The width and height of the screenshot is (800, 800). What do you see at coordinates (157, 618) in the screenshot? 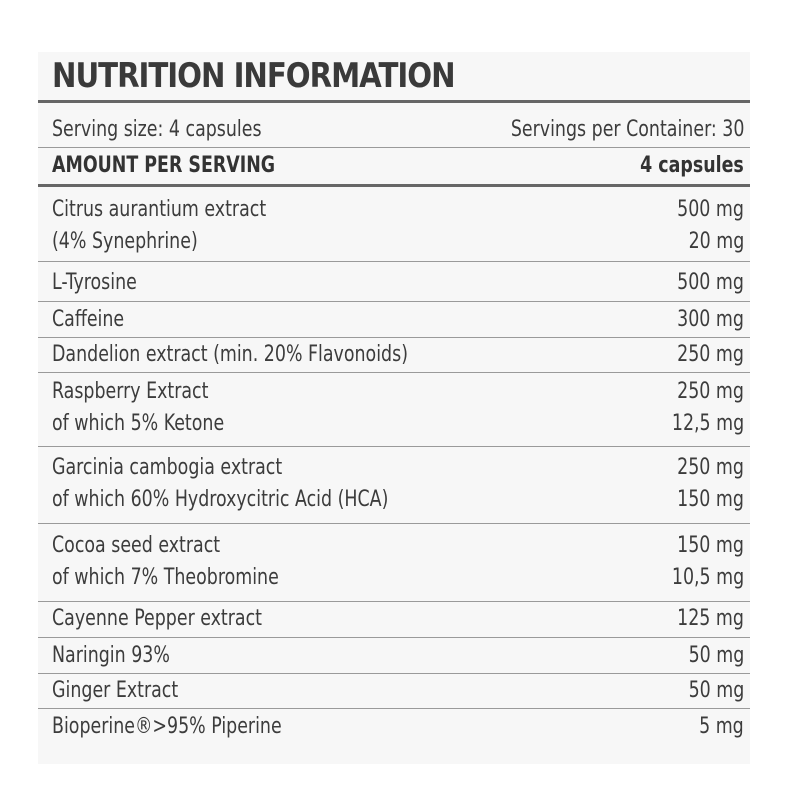
I see `ingredient-name: Cayenne Pepper extract` at bounding box center [157, 618].